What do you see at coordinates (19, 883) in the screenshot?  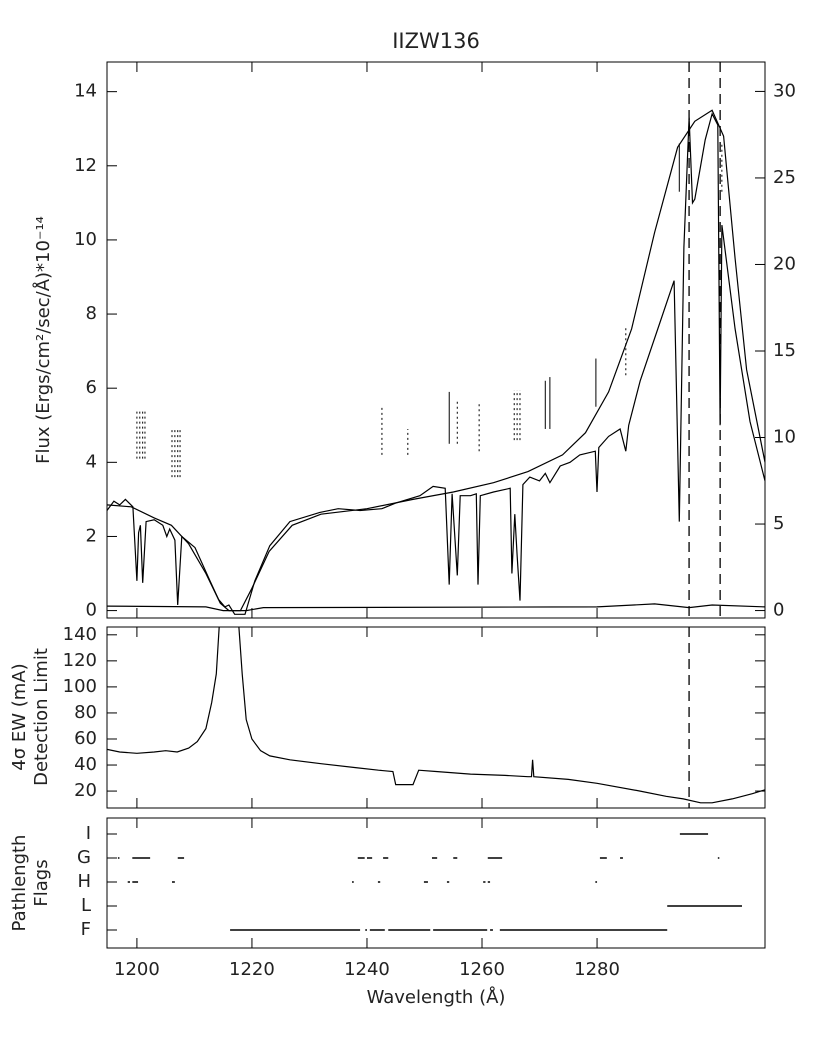 I see `y-axis-label: Pathlength` at bounding box center [19, 883].